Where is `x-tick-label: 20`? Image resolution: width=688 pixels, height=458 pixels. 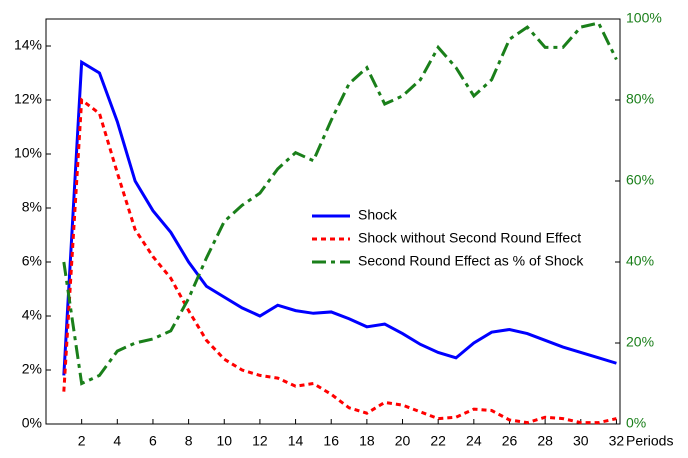
x-tick-label: 20 is located at coordinates (403, 441).